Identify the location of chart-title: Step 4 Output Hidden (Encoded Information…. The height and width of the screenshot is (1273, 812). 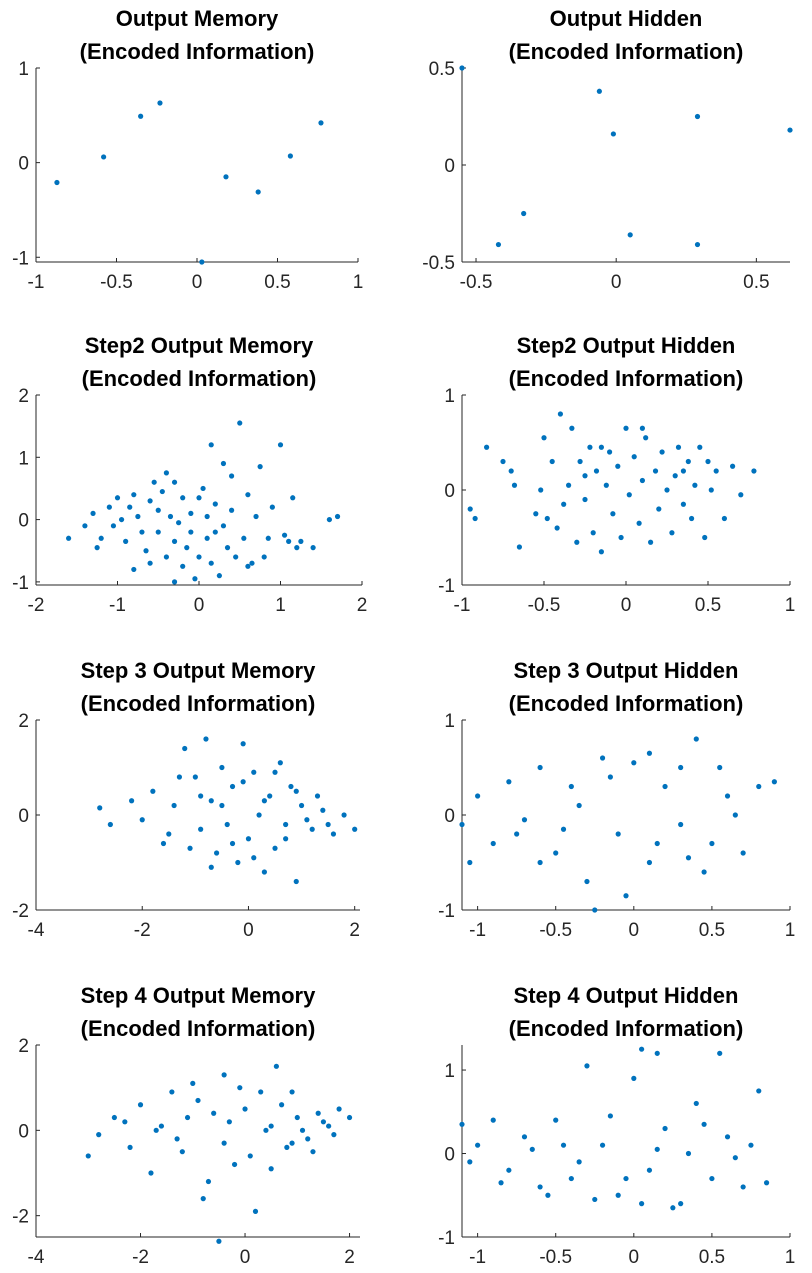
(617, 1012).